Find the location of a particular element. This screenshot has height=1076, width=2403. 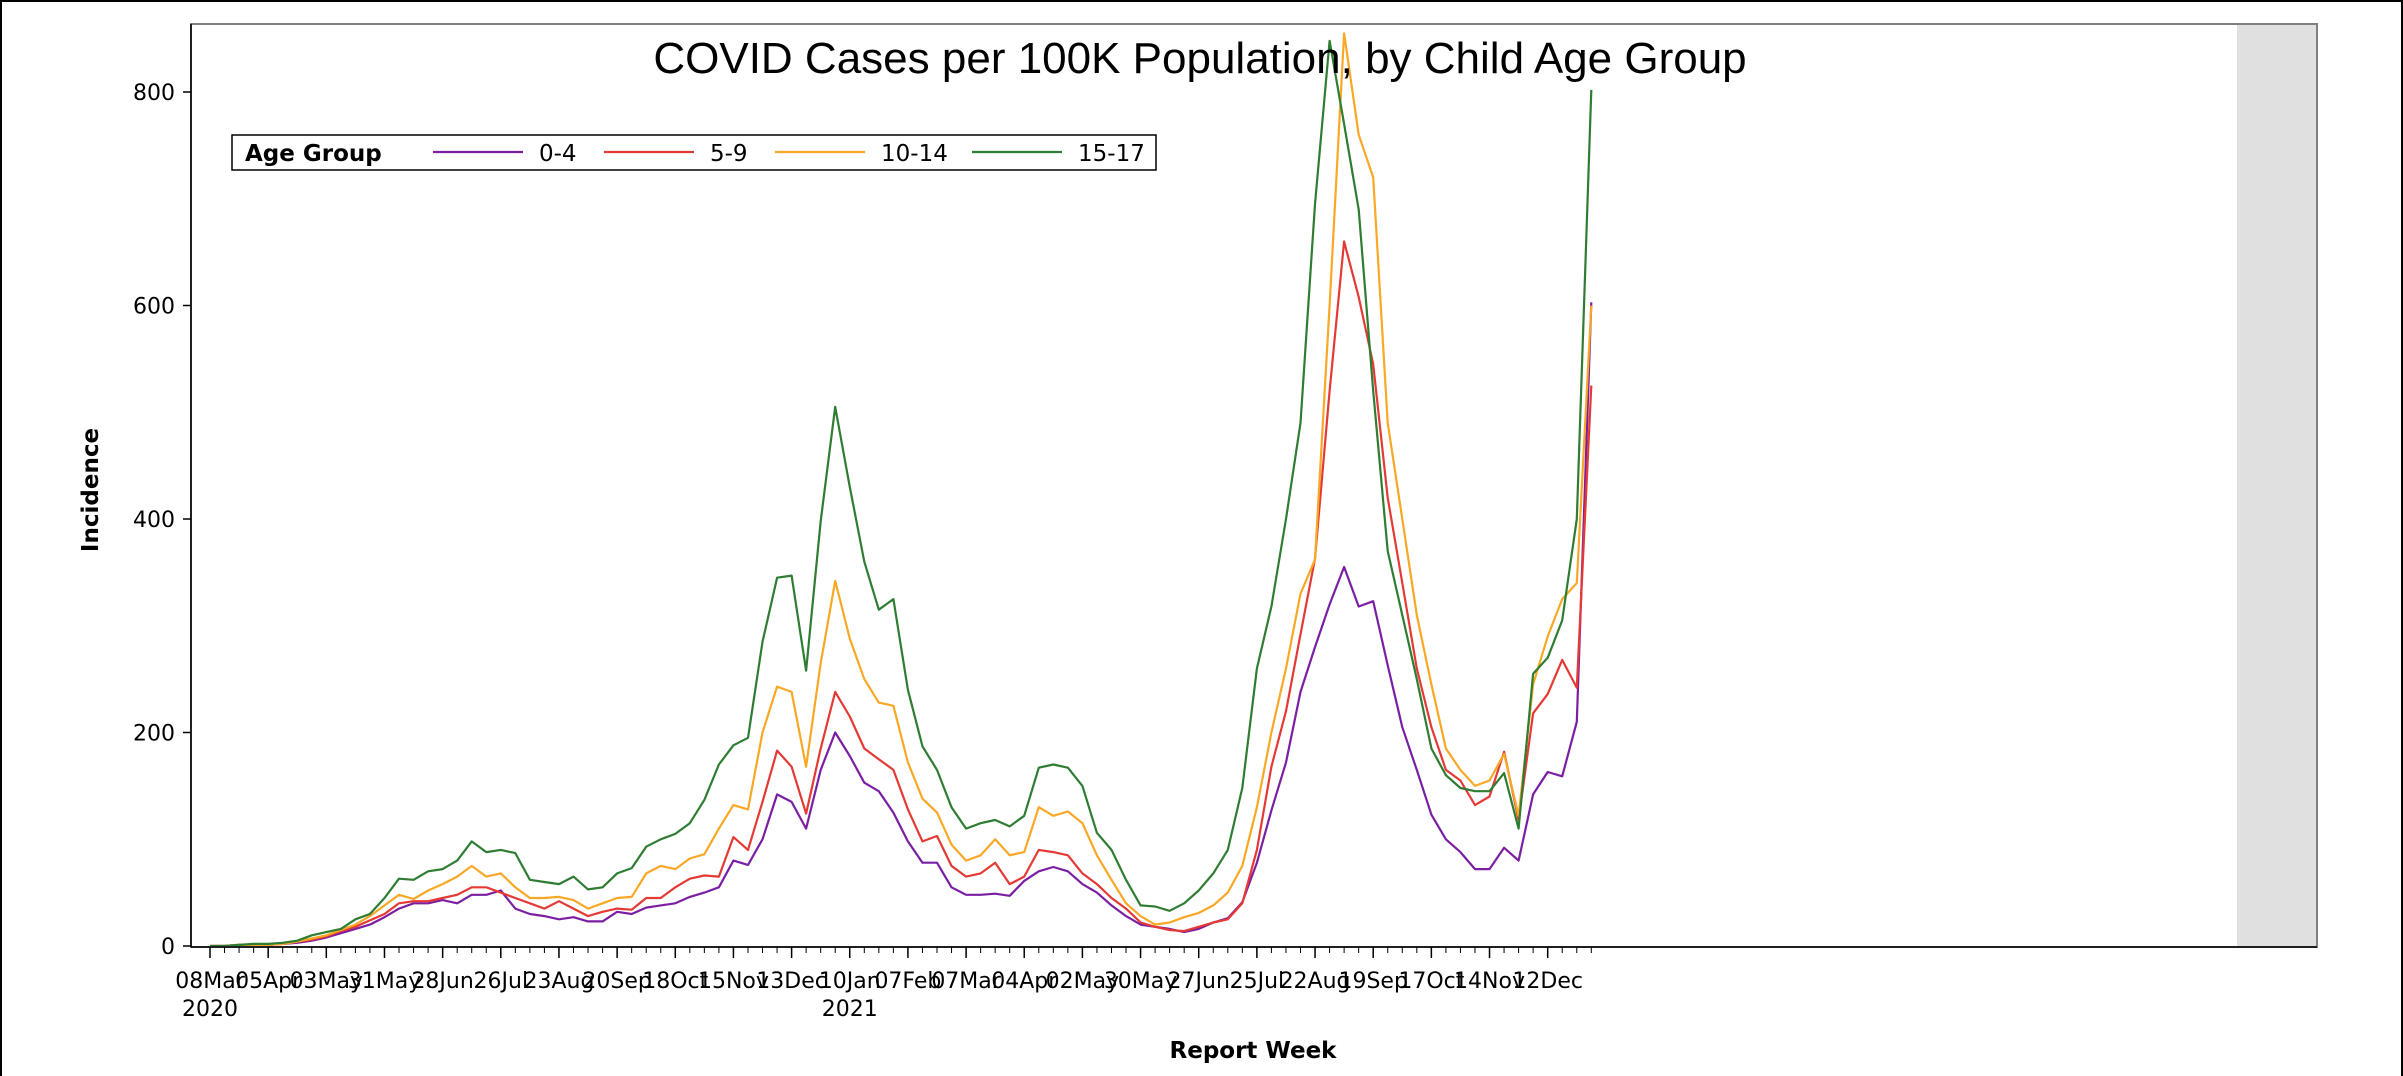

x-axis-title: Report Week is located at coordinates (1254, 1051).